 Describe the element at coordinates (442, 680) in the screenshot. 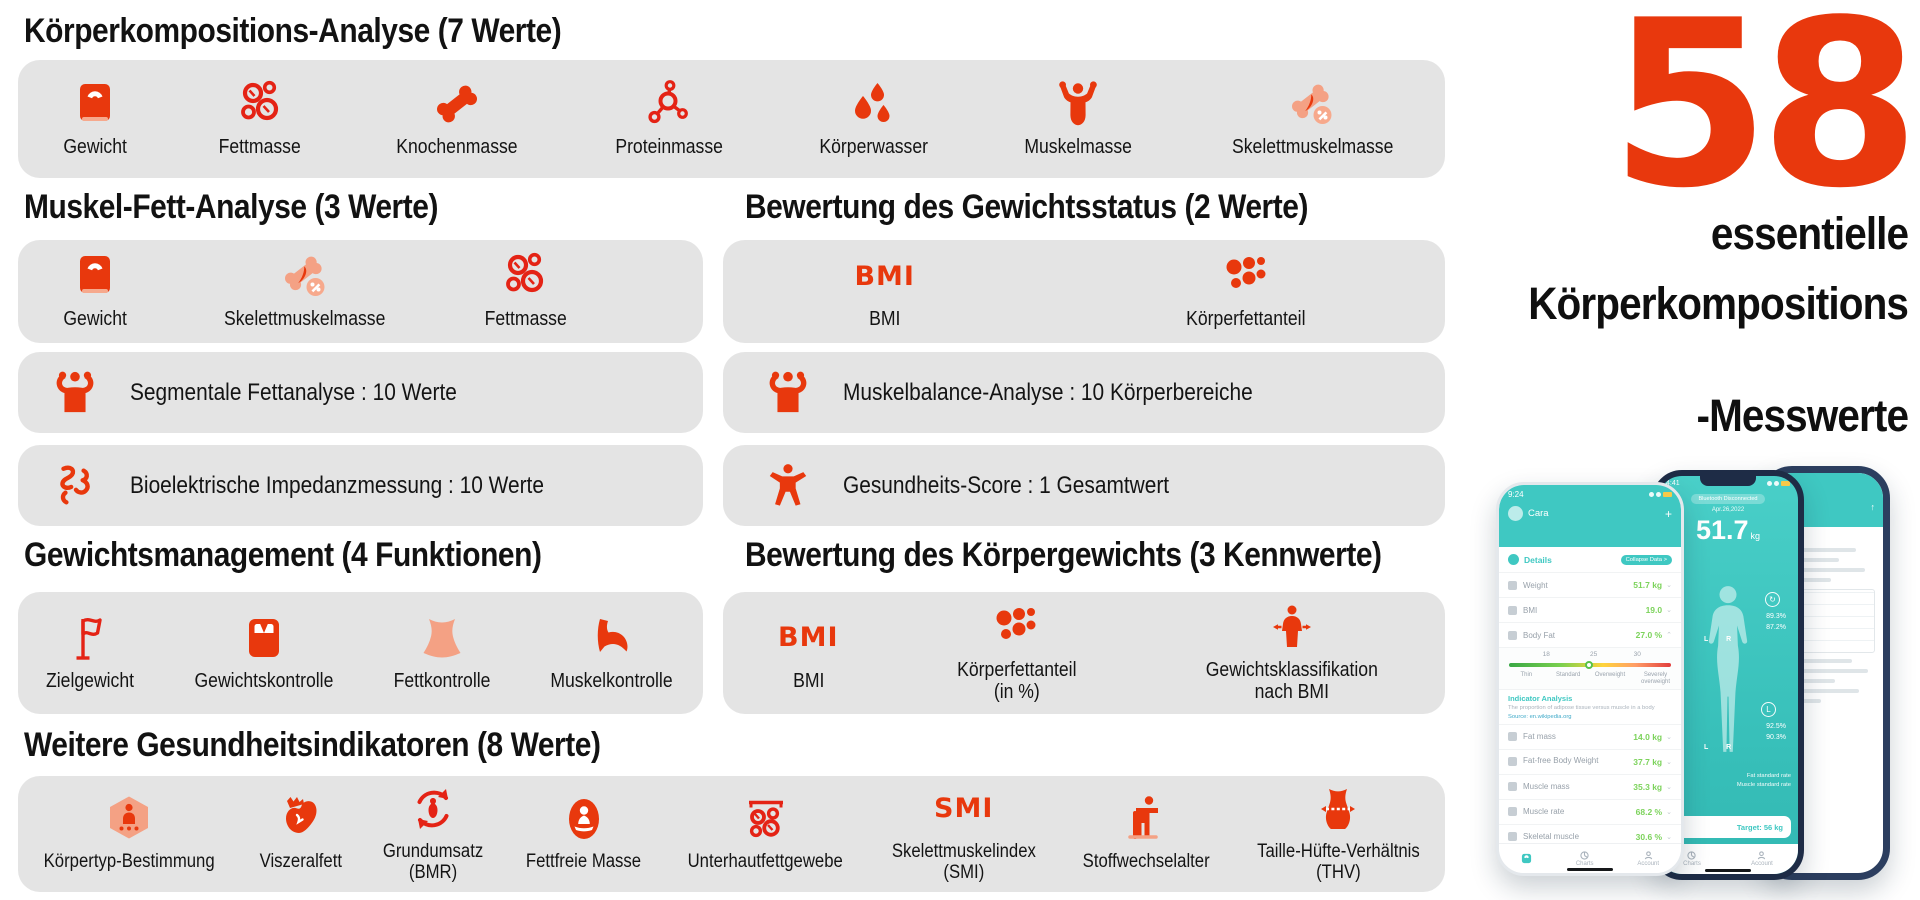

I see `tile-label: Fettkontrolle` at that location.